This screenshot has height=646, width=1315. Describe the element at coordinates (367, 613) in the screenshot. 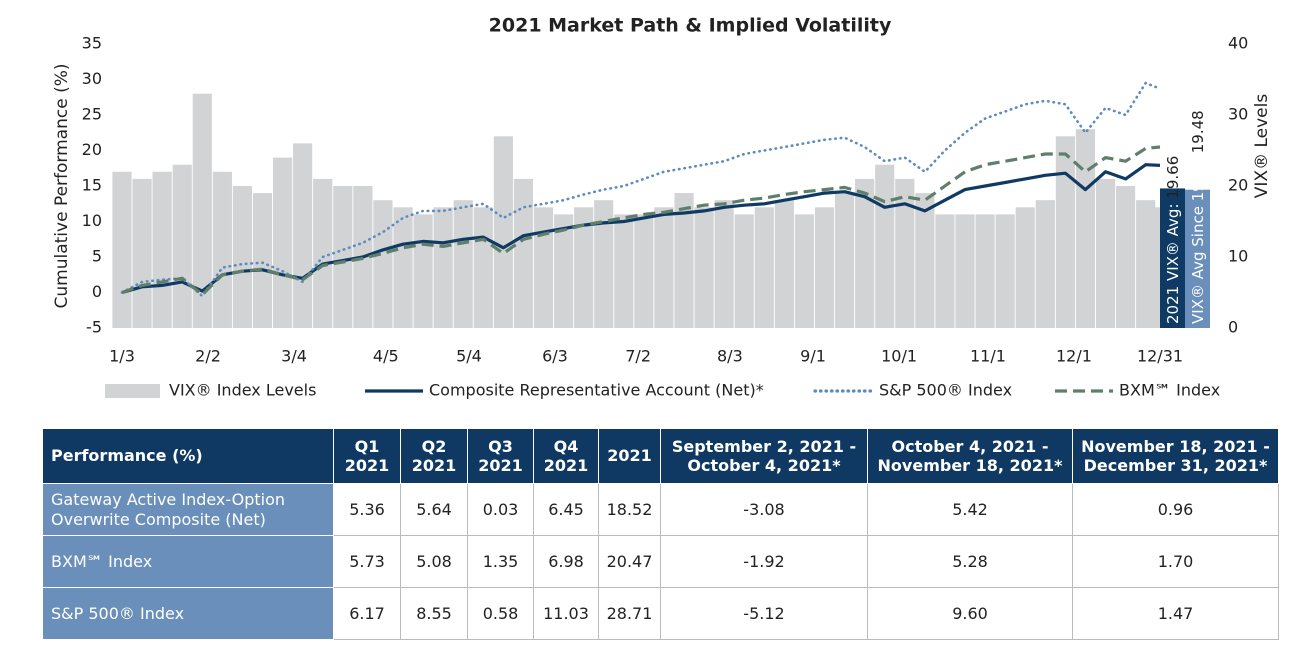

I see `value-cell: 6.17` at that location.